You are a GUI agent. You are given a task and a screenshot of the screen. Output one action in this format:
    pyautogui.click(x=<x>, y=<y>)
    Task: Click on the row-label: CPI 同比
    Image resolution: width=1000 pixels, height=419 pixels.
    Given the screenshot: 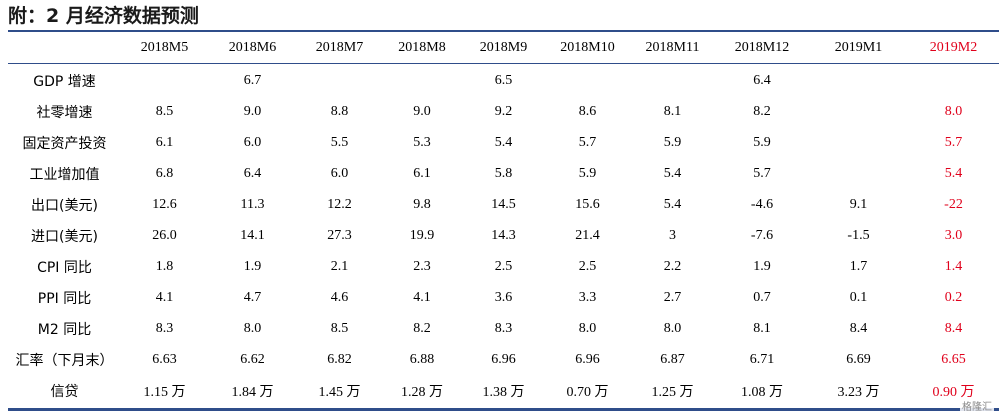 What is the action you would take?
    pyautogui.click(x=64, y=267)
    